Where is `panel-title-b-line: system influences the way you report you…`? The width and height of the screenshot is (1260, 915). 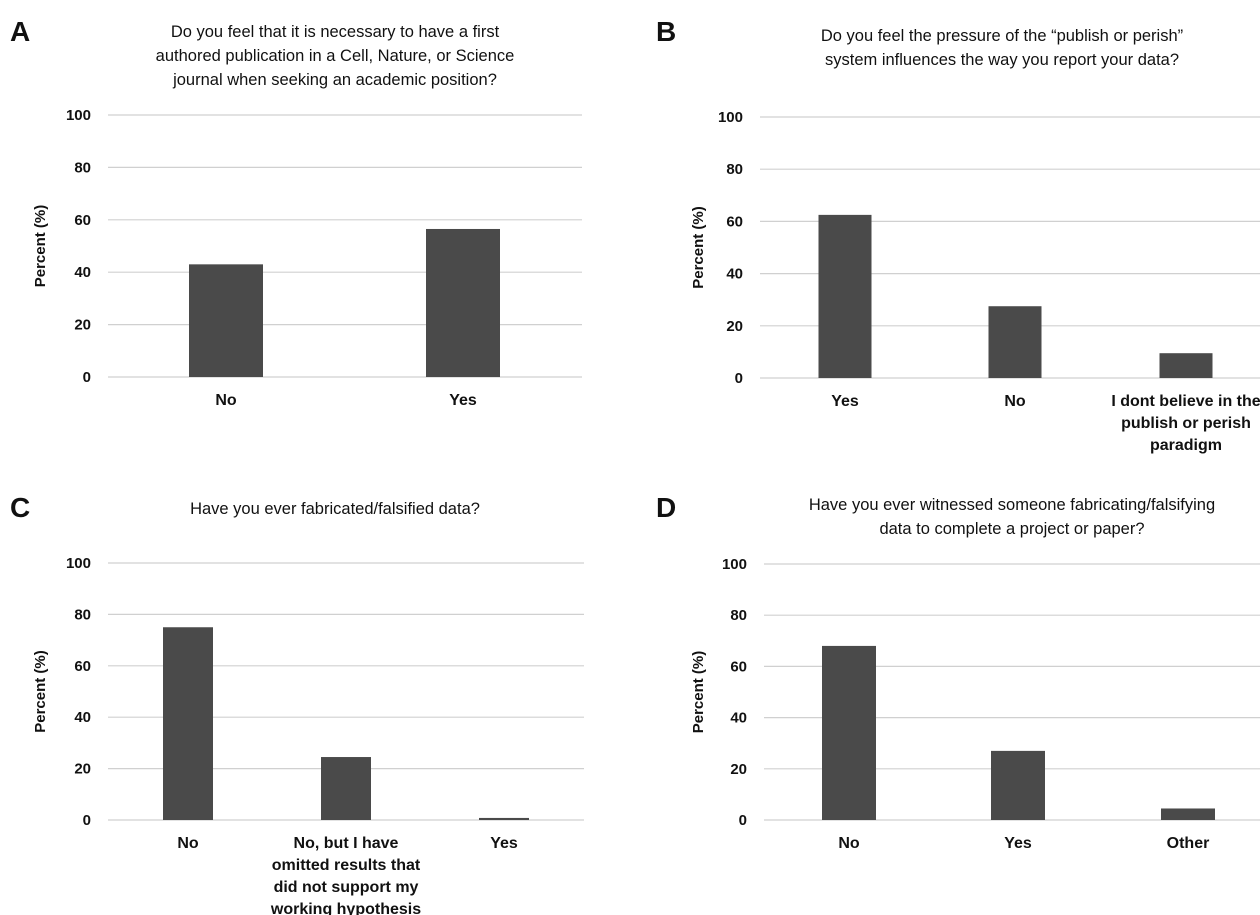 panel-title-b-line: system influences the way you report you… is located at coordinates (1002, 60).